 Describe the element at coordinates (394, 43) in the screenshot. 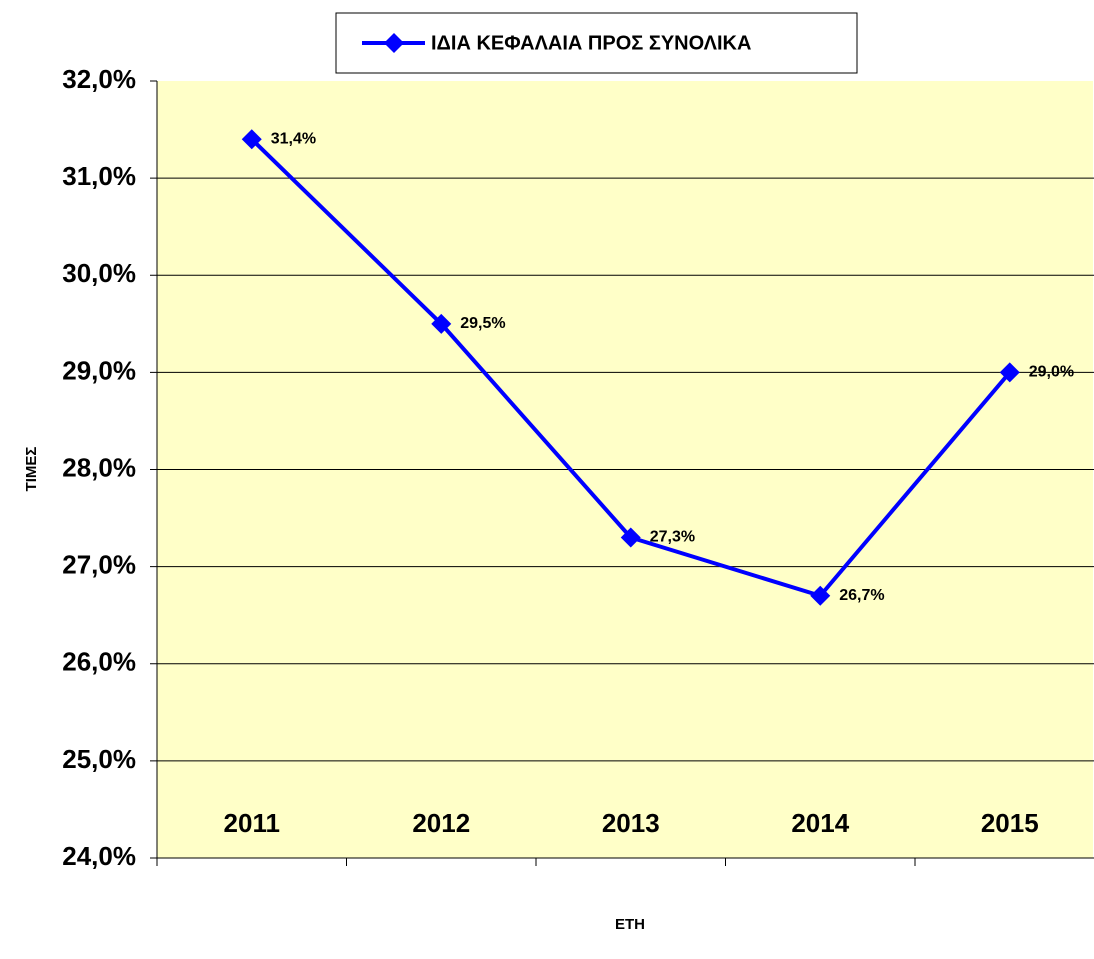

I see `legend-marker` at that location.